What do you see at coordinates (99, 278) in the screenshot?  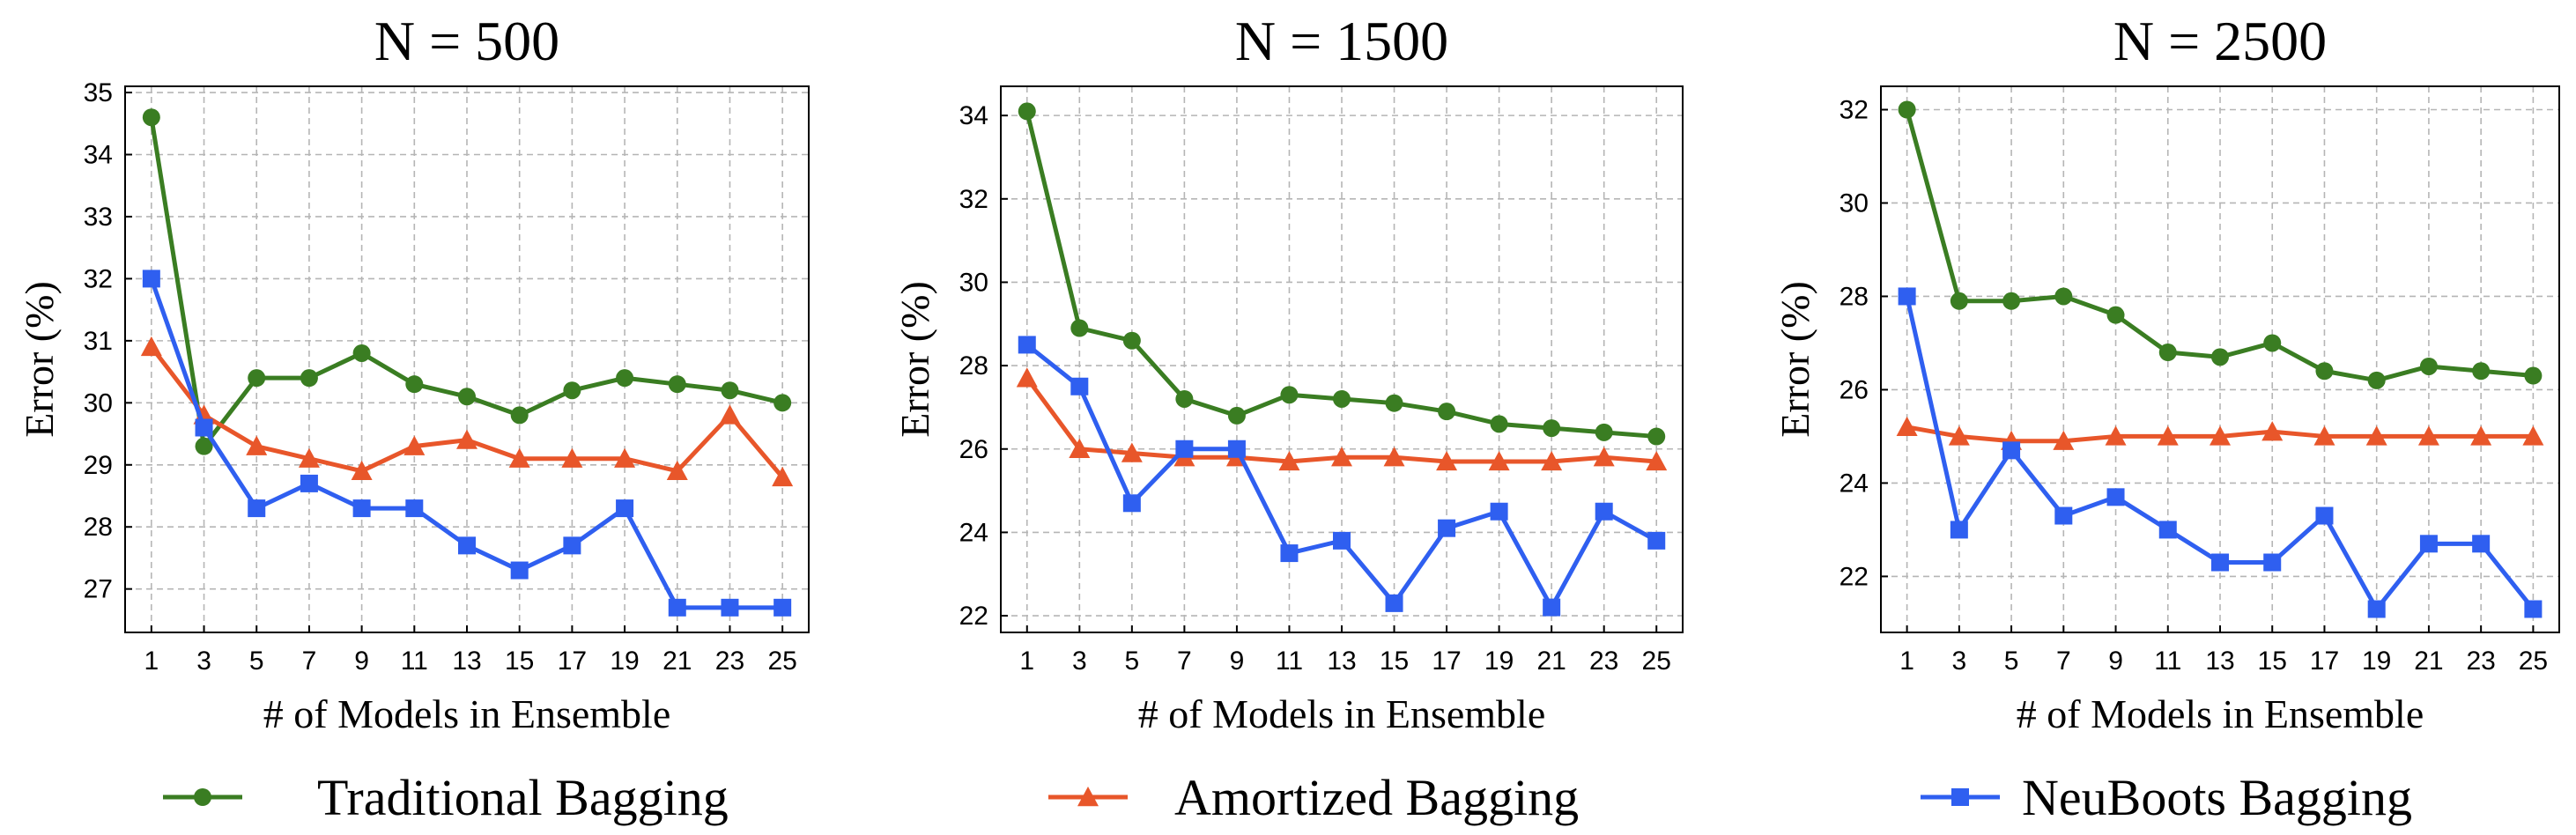 I see `y-tick-label: 32` at bounding box center [99, 278].